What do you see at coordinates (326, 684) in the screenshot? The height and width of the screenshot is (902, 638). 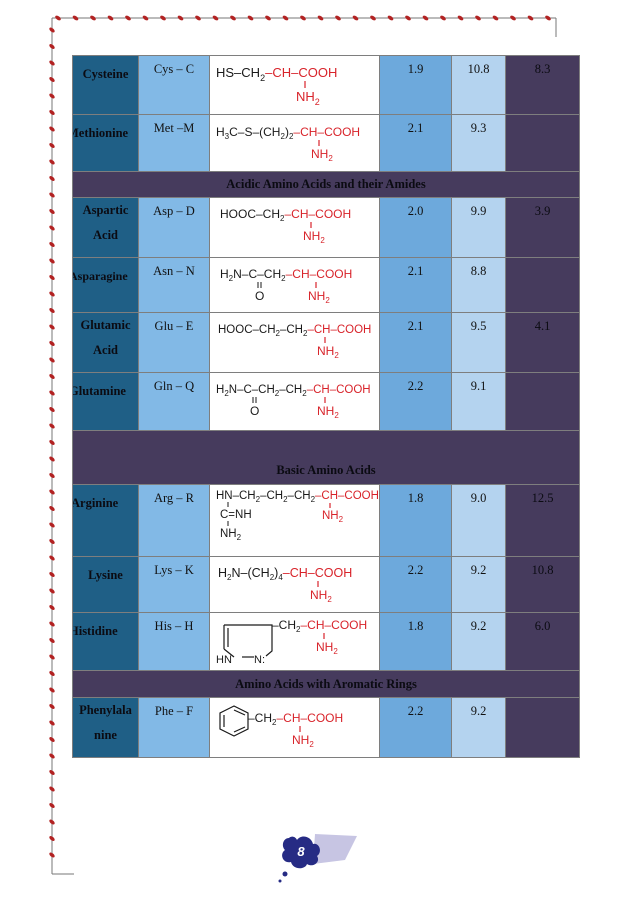 I see `section-header-aromatic: Amino Acids with Aromatic Rings` at bounding box center [326, 684].